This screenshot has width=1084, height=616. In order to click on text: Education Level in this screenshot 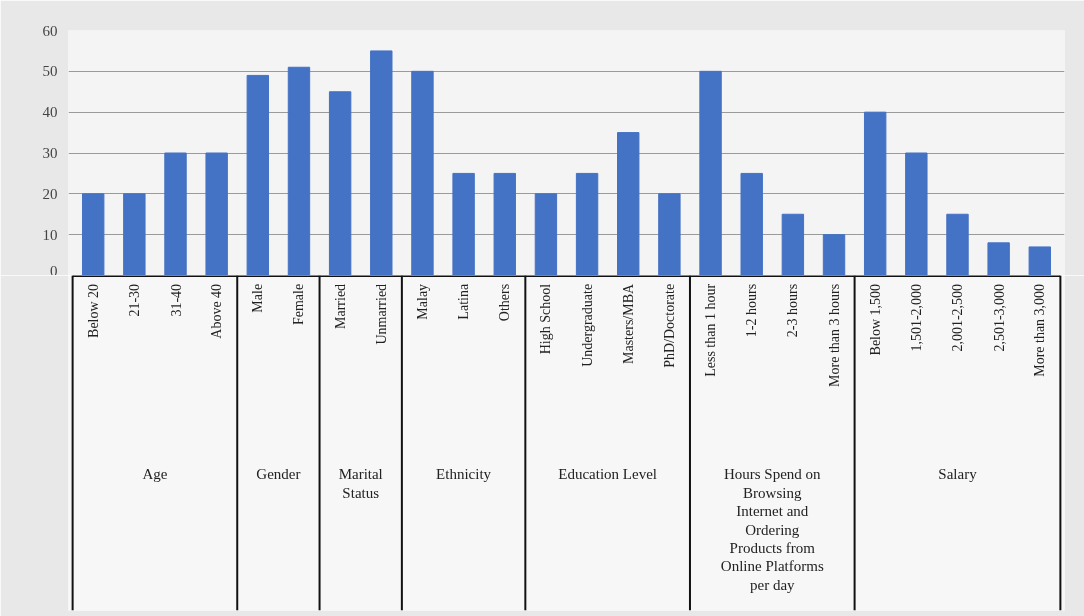, I will do `click(608, 474)`.